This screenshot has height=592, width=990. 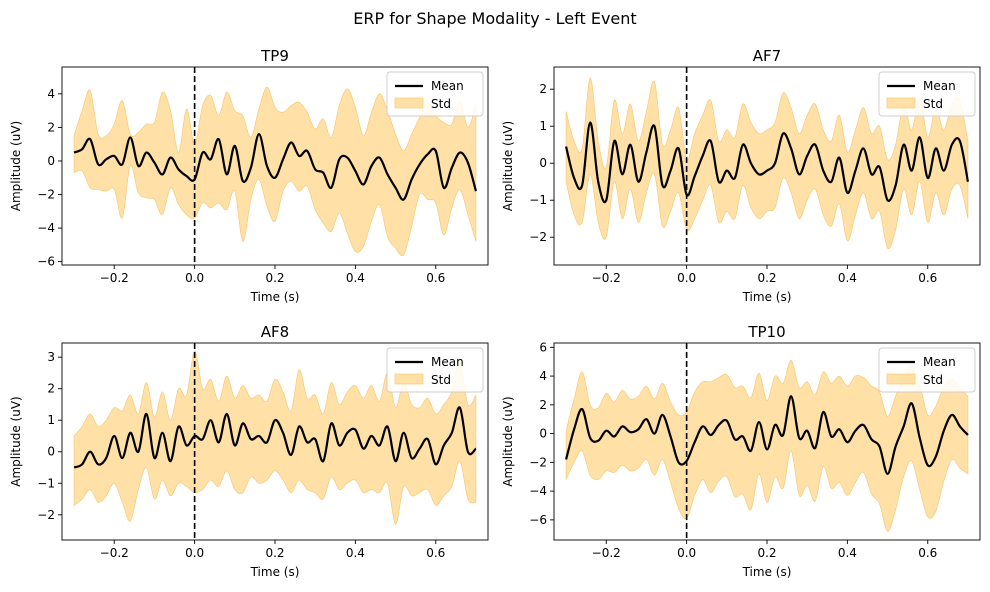 I want to click on y-tick-label: 6, so click(x=543, y=347).